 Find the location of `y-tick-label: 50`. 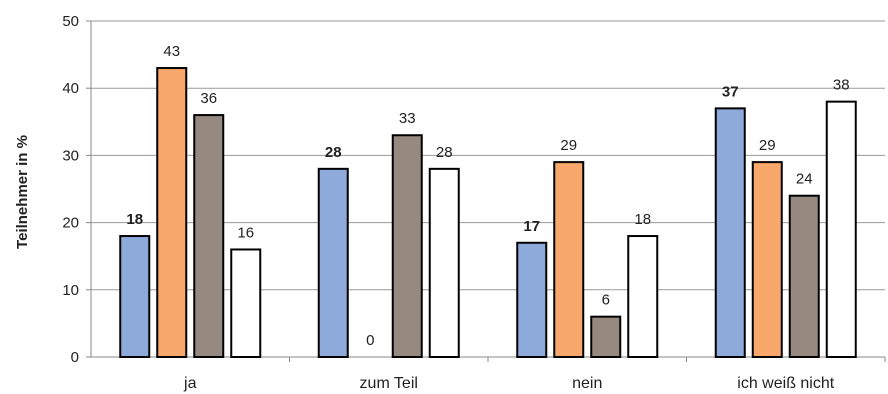

y-tick-label: 50 is located at coordinates (70, 21).